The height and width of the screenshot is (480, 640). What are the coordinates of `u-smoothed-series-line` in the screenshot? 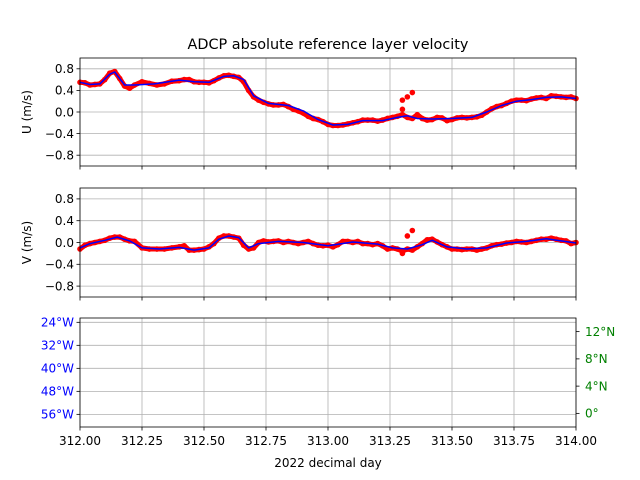 It's located at (328, 98).